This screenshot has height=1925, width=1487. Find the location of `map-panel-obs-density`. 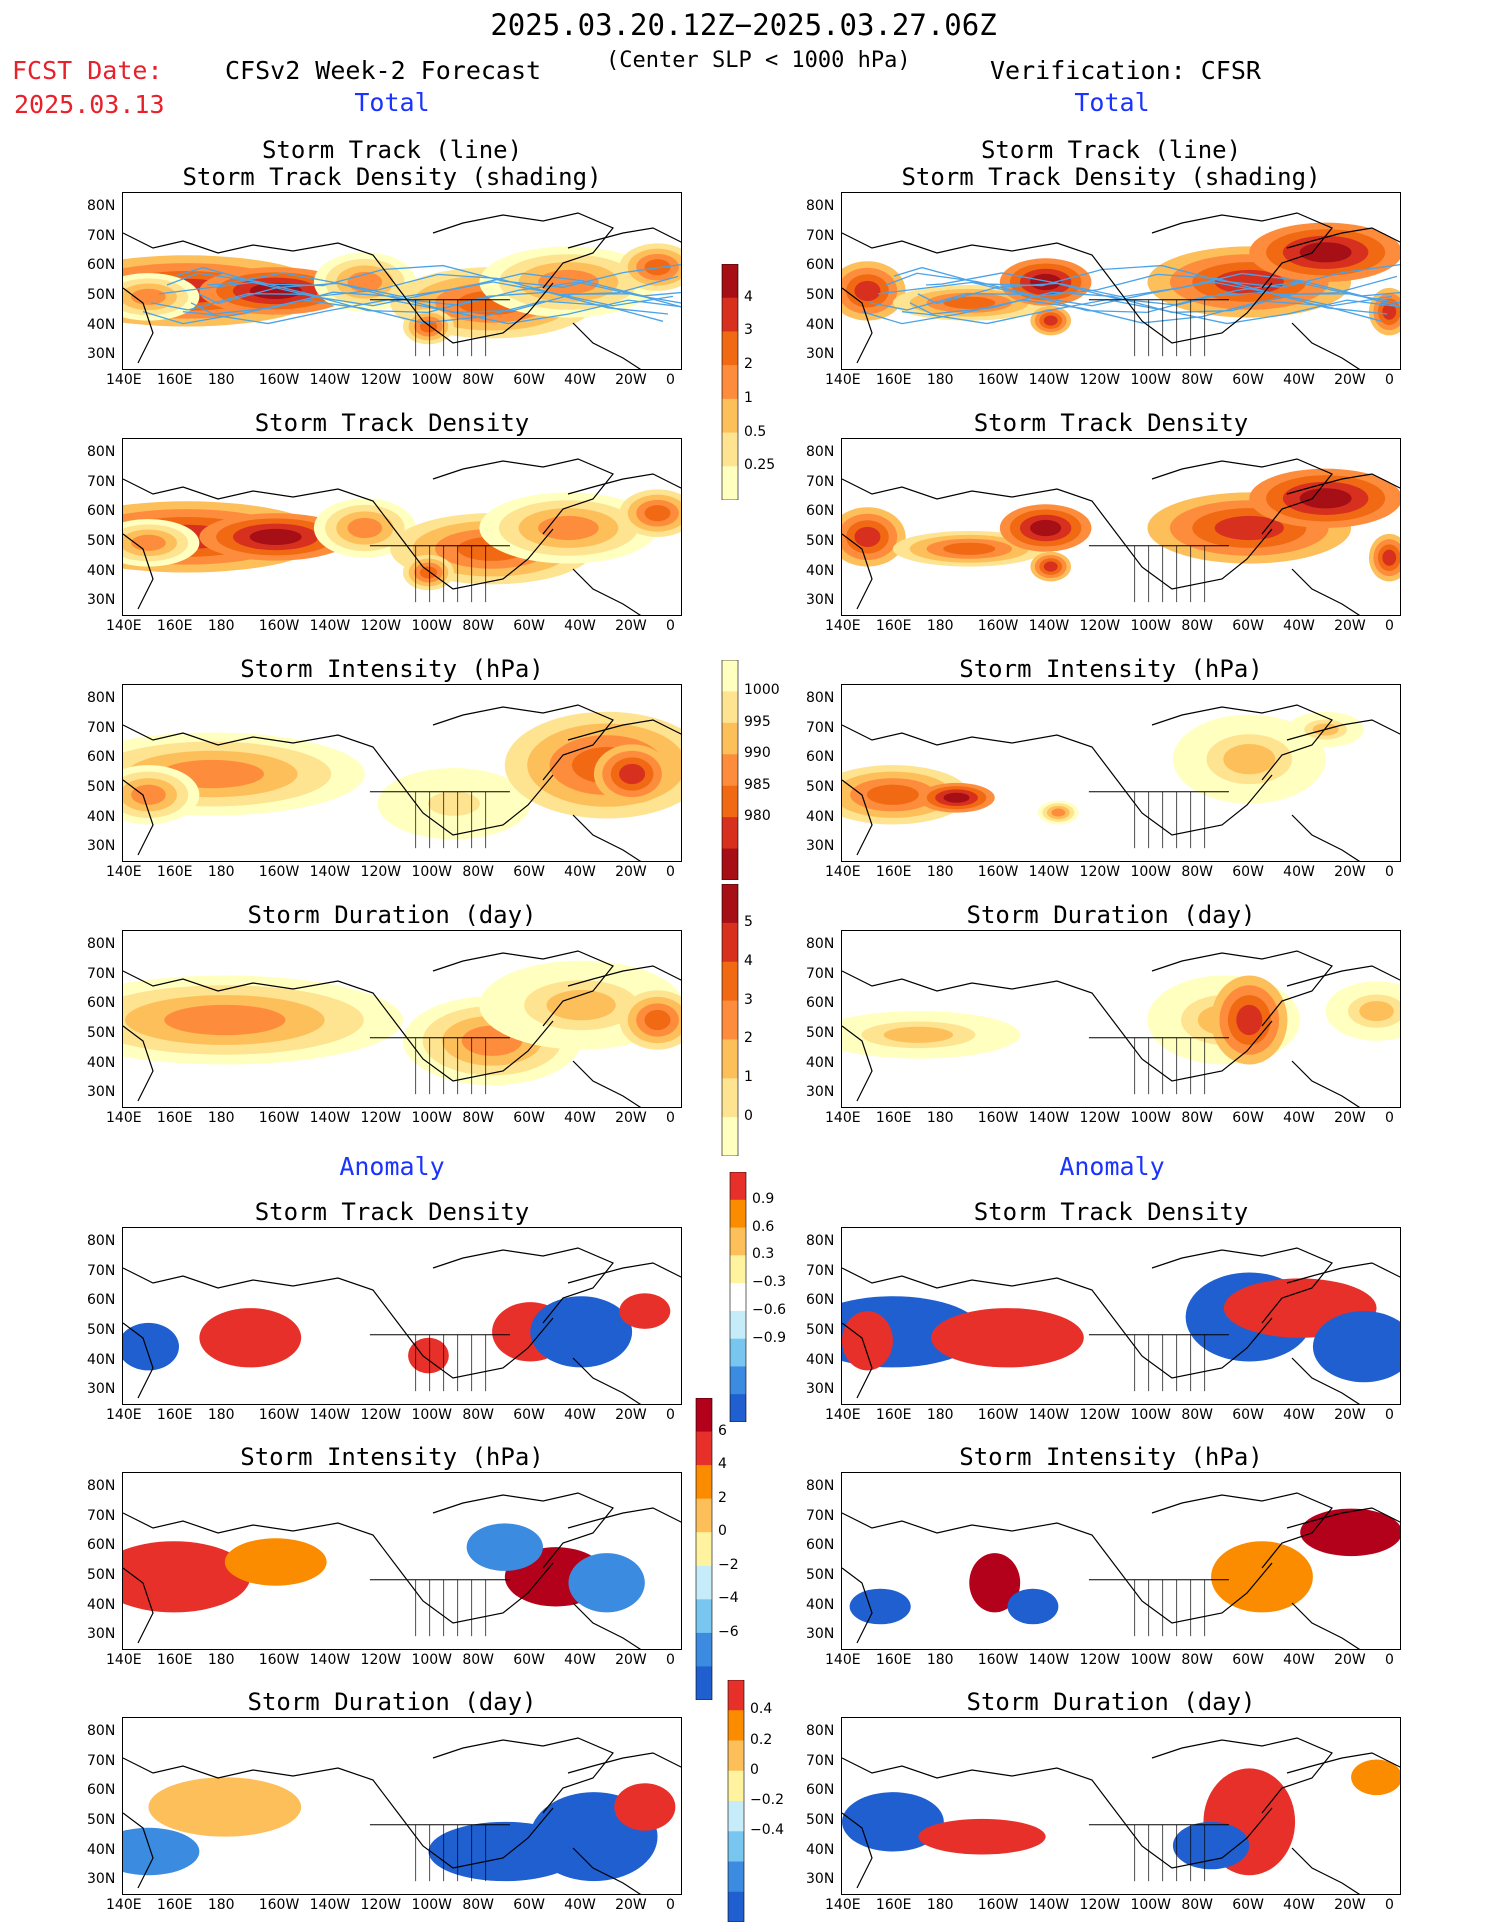

map-panel-obs-density is located at coordinates (1121, 527).